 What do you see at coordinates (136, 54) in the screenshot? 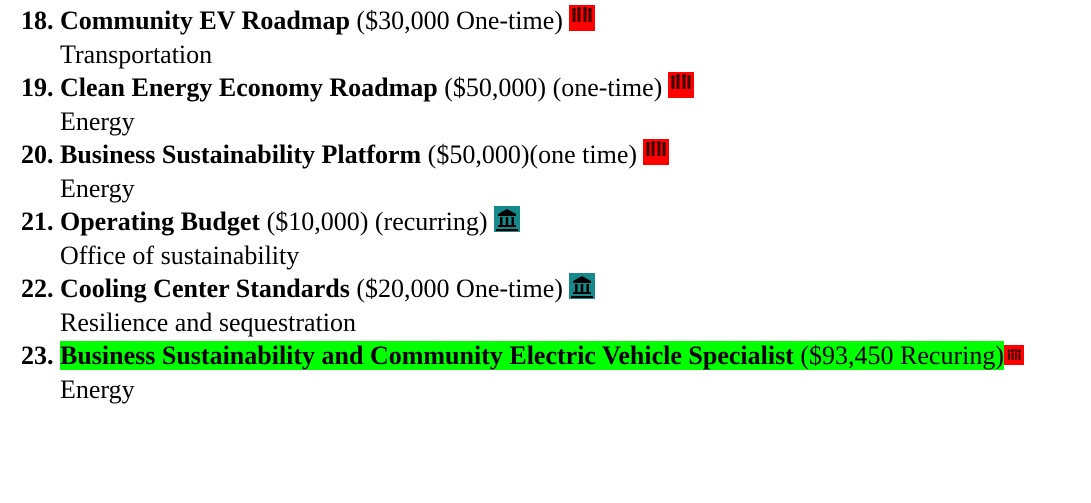
I see `item-category: Transportation` at bounding box center [136, 54].